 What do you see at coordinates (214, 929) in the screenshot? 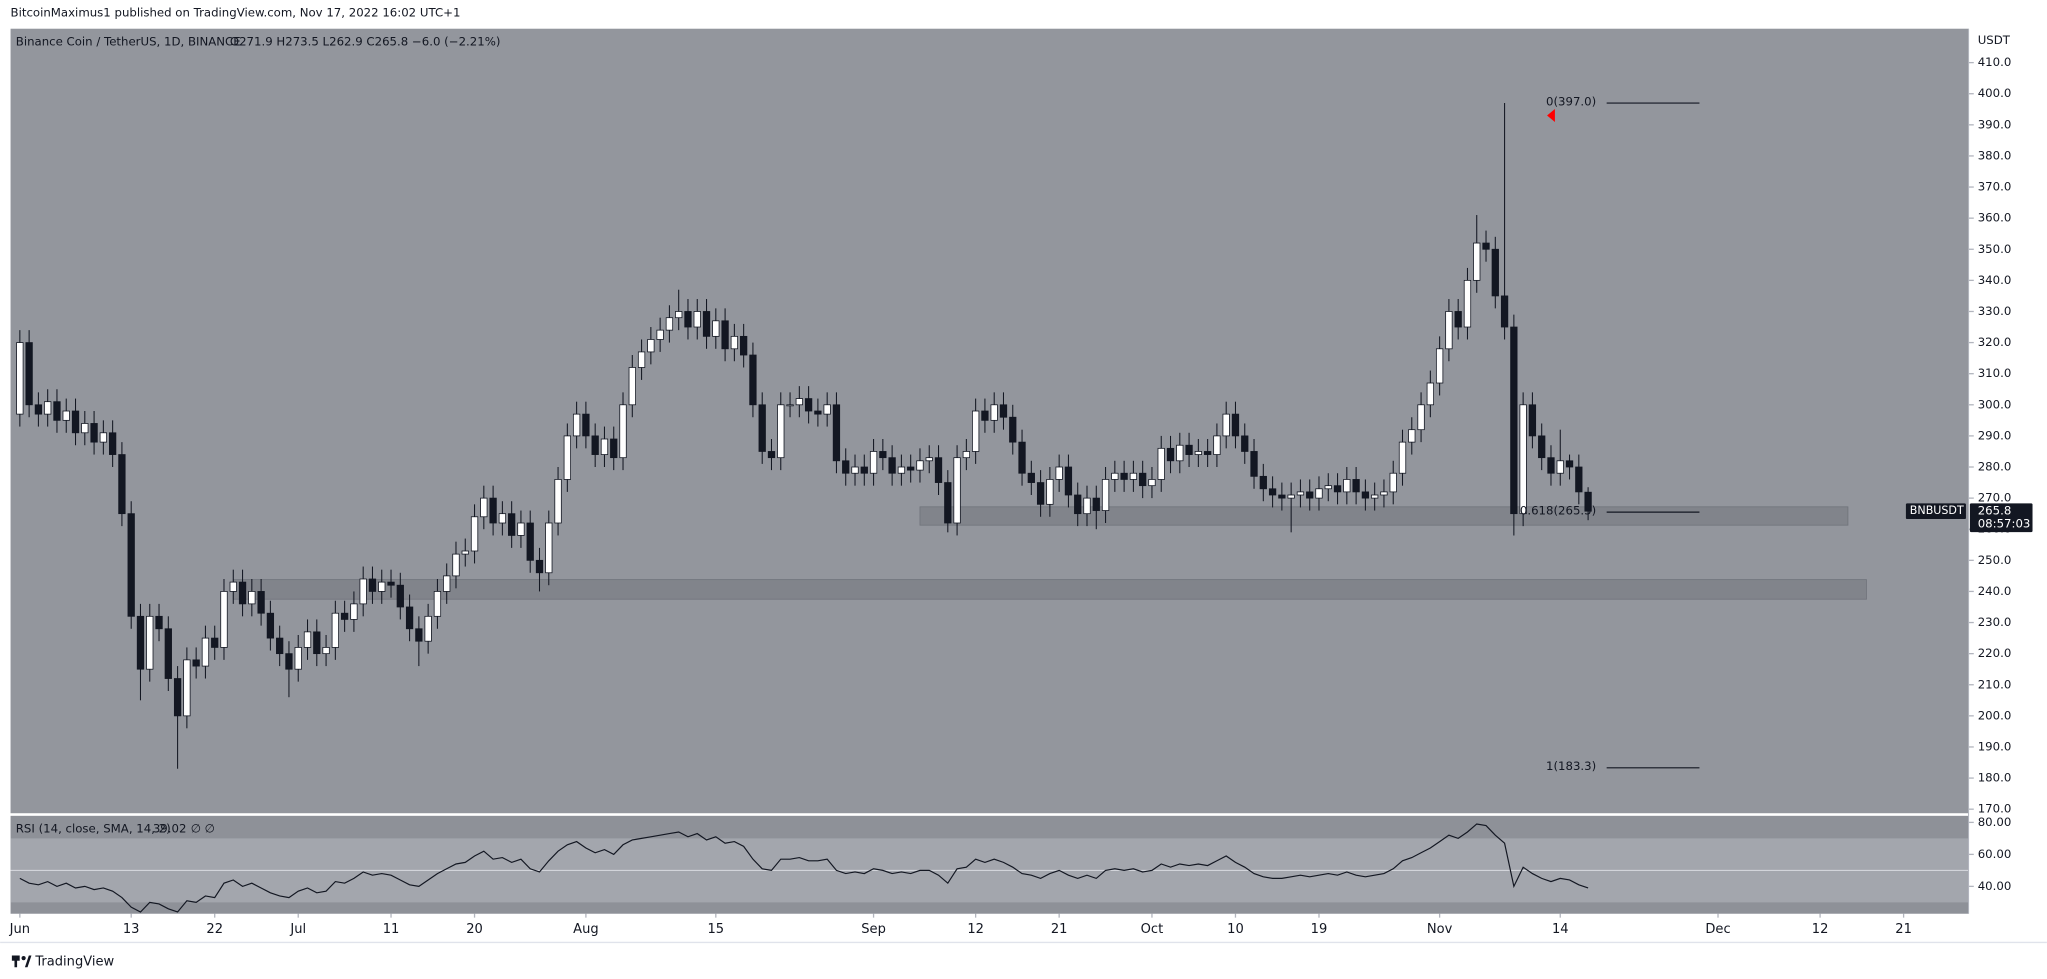
I see `x-tick-label: 22` at bounding box center [214, 929].